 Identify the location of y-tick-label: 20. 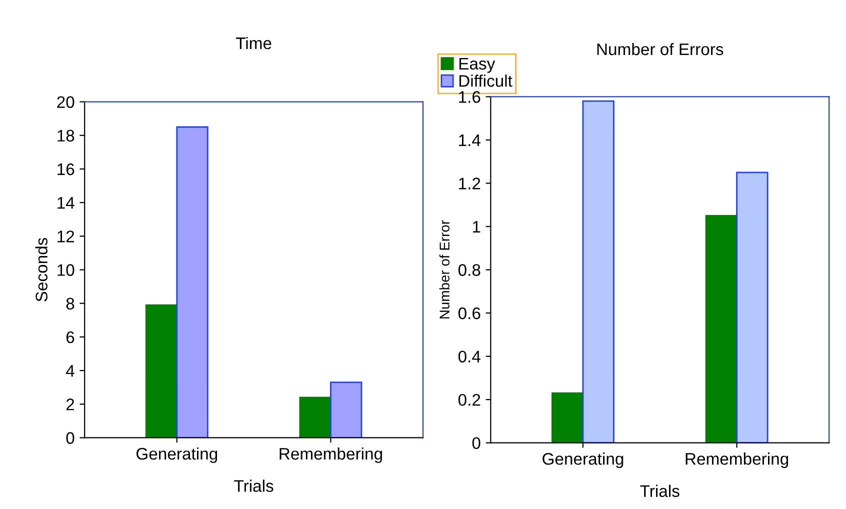
(65, 102).